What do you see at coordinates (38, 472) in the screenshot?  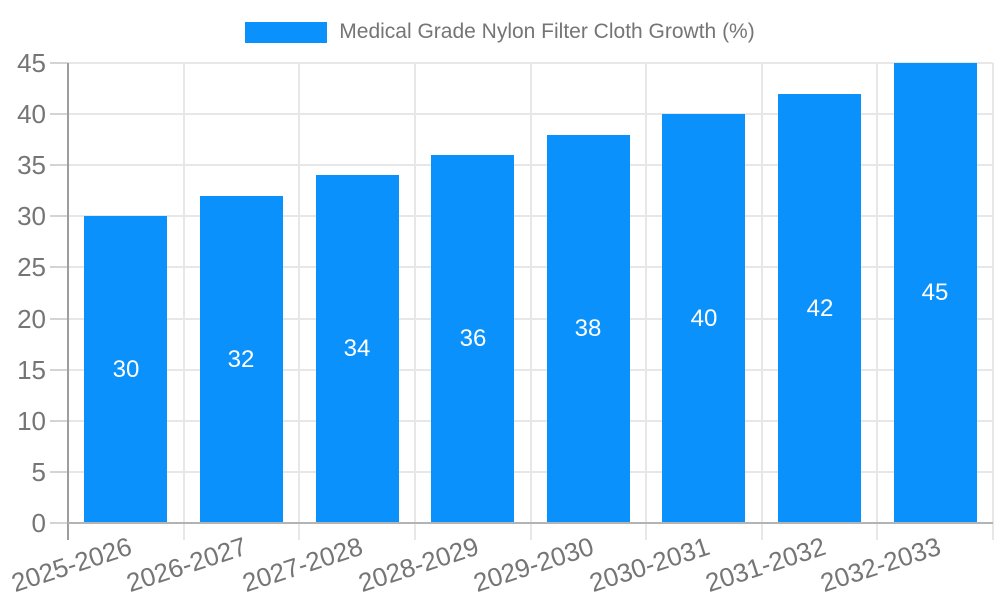 I see `y-axis-label: 5` at bounding box center [38, 472].